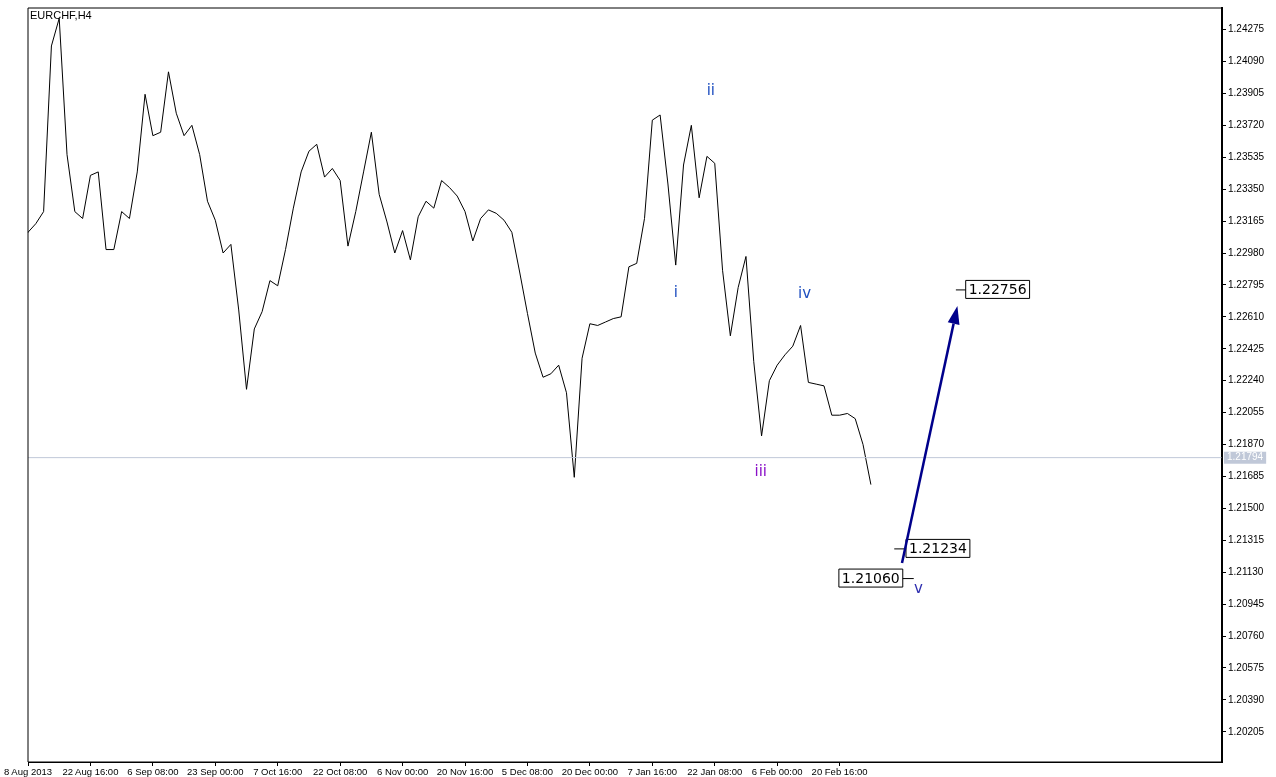 The image size is (1276, 777). I want to click on y-tick-label: 1.22980, so click(1246, 252).